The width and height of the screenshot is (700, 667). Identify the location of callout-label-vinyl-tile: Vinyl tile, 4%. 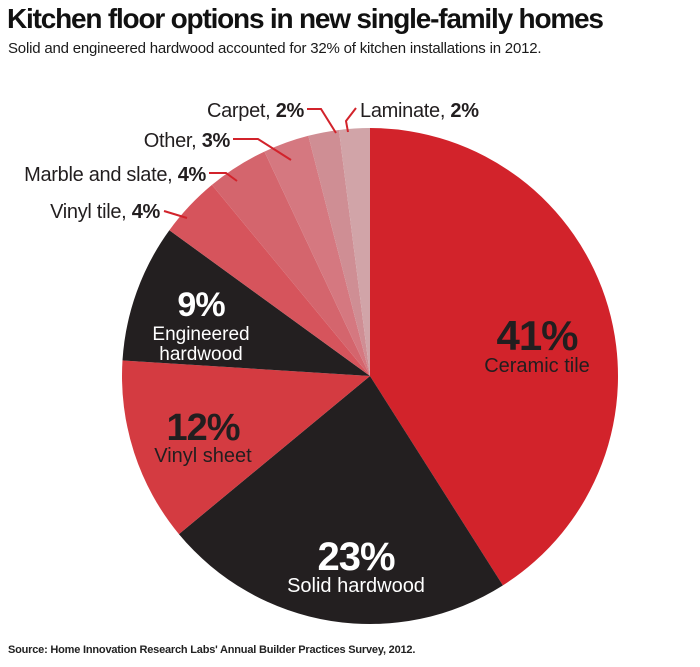
(105, 212).